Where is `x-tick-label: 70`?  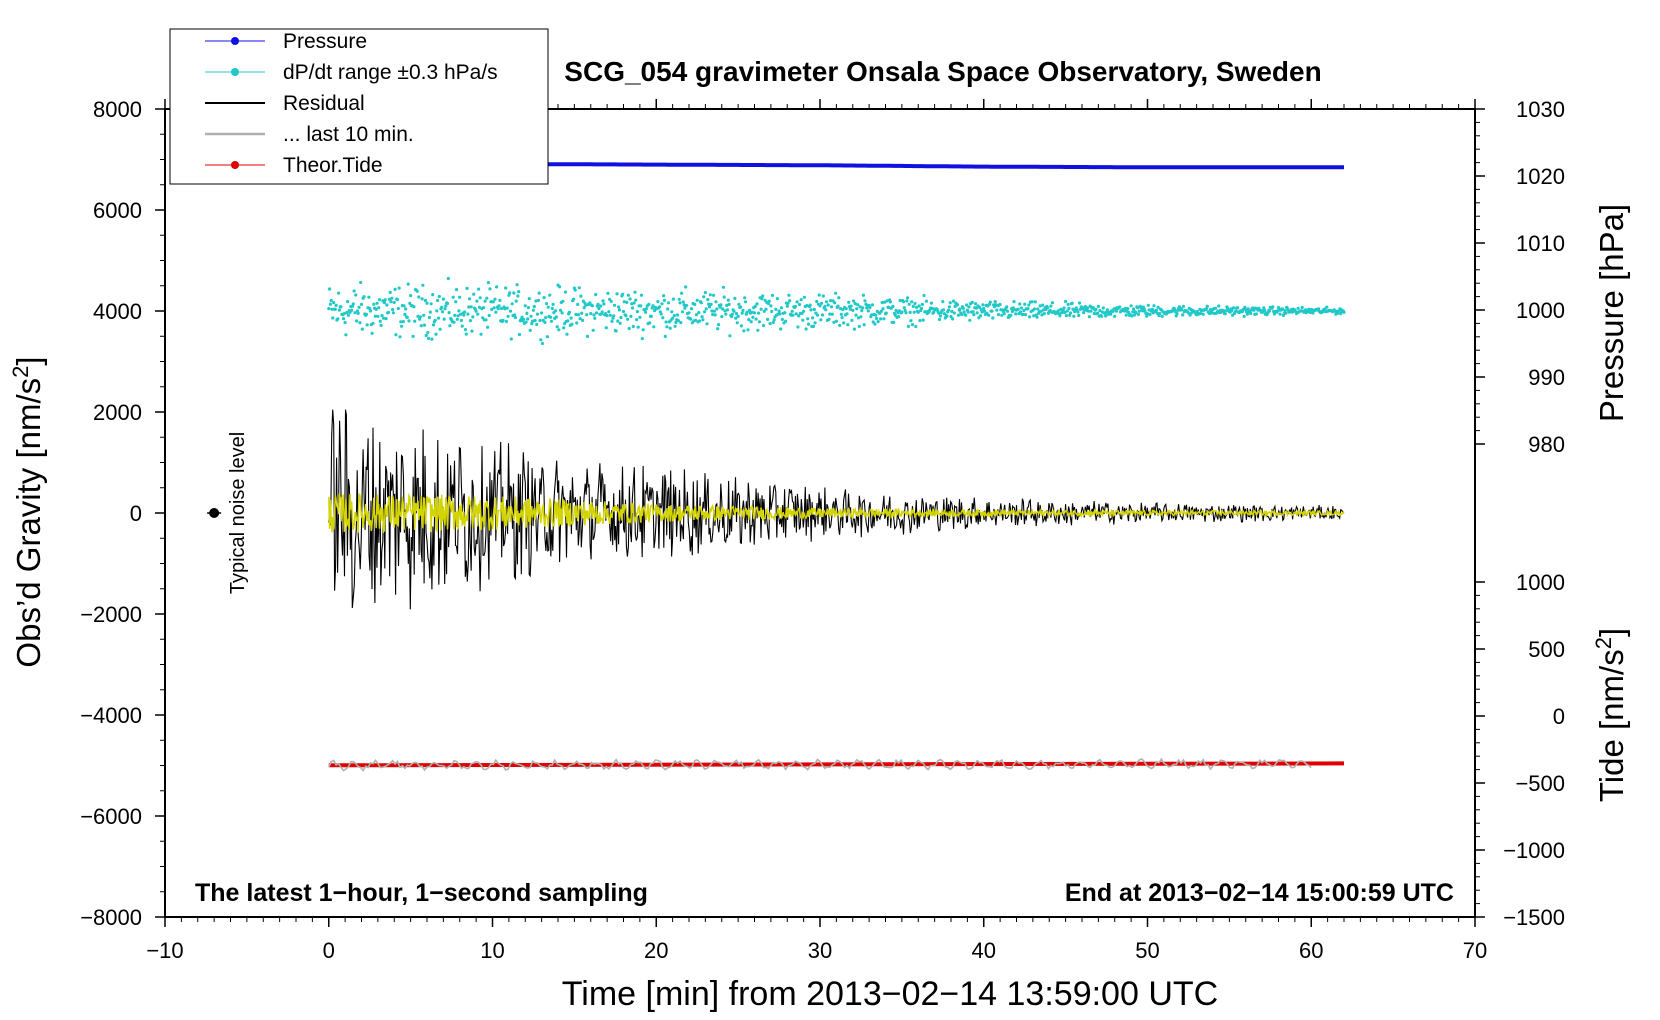 x-tick-label: 70 is located at coordinates (1475, 950).